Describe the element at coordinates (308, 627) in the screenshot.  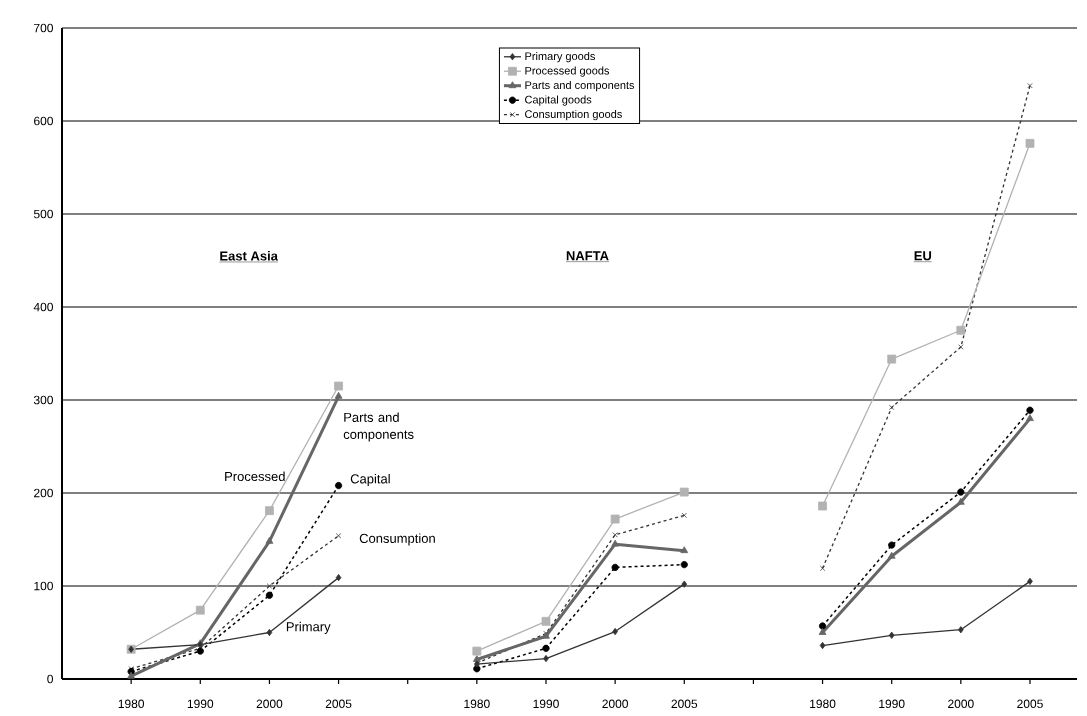
I see `annotation: Primary` at that location.